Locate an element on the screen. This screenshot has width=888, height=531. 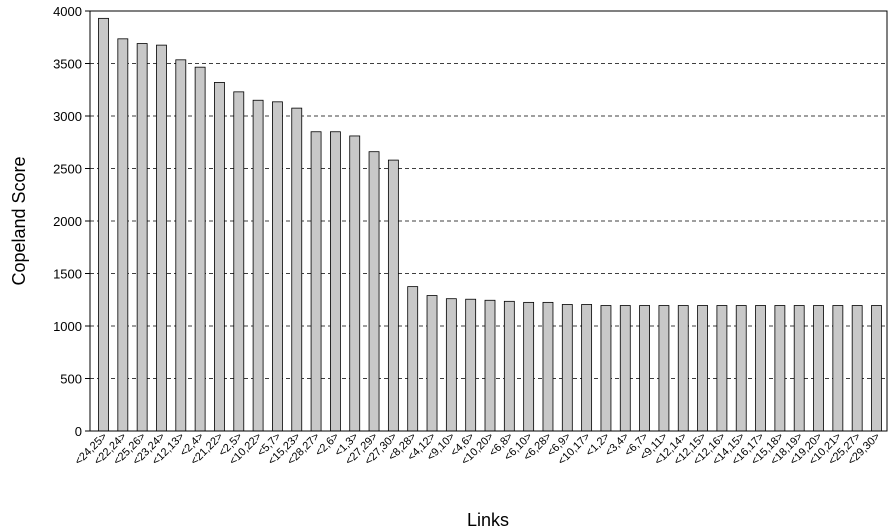
y-tick-label: 1000 is located at coordinates (67, 326).